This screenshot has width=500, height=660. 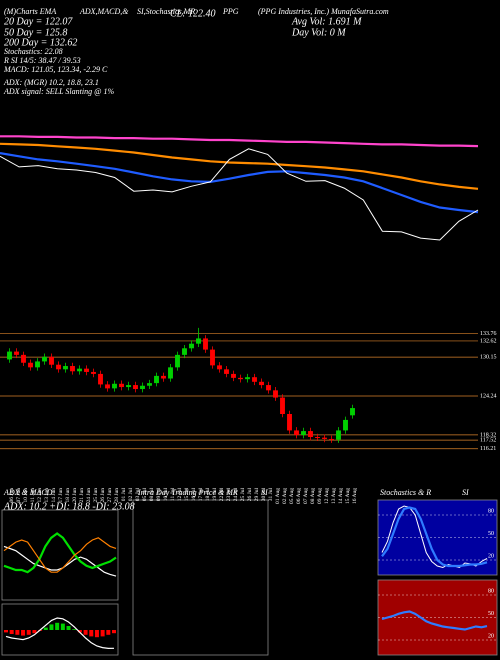 I want to click on panel-title: Stochastics & R, so click(x=405, y=492).